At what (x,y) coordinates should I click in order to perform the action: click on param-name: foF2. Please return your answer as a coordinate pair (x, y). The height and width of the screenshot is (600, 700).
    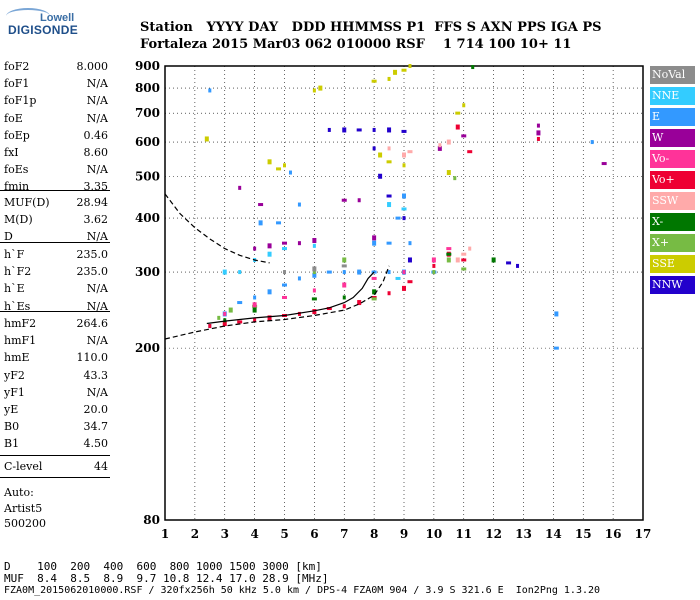
    Looking at the image, I should click on (17, 66).